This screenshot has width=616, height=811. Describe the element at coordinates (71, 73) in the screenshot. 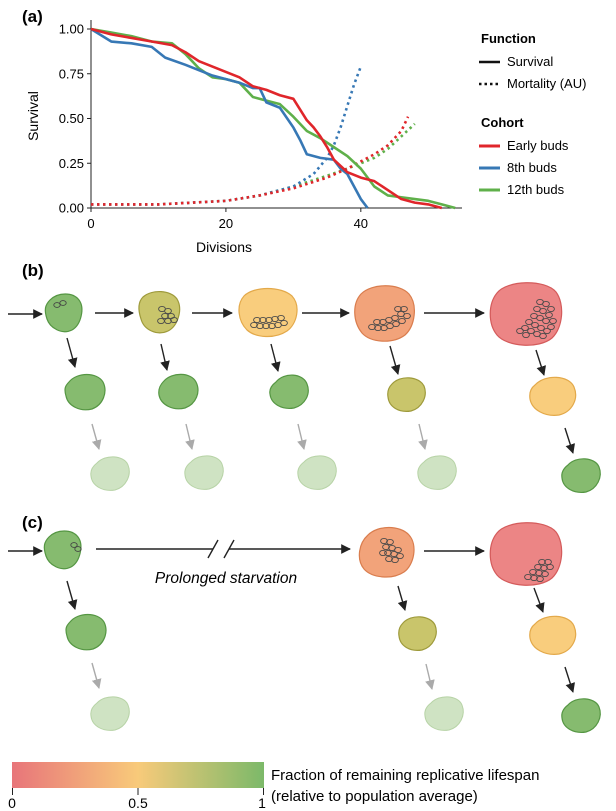

I see `y-tick-label: 0.75` at that location.